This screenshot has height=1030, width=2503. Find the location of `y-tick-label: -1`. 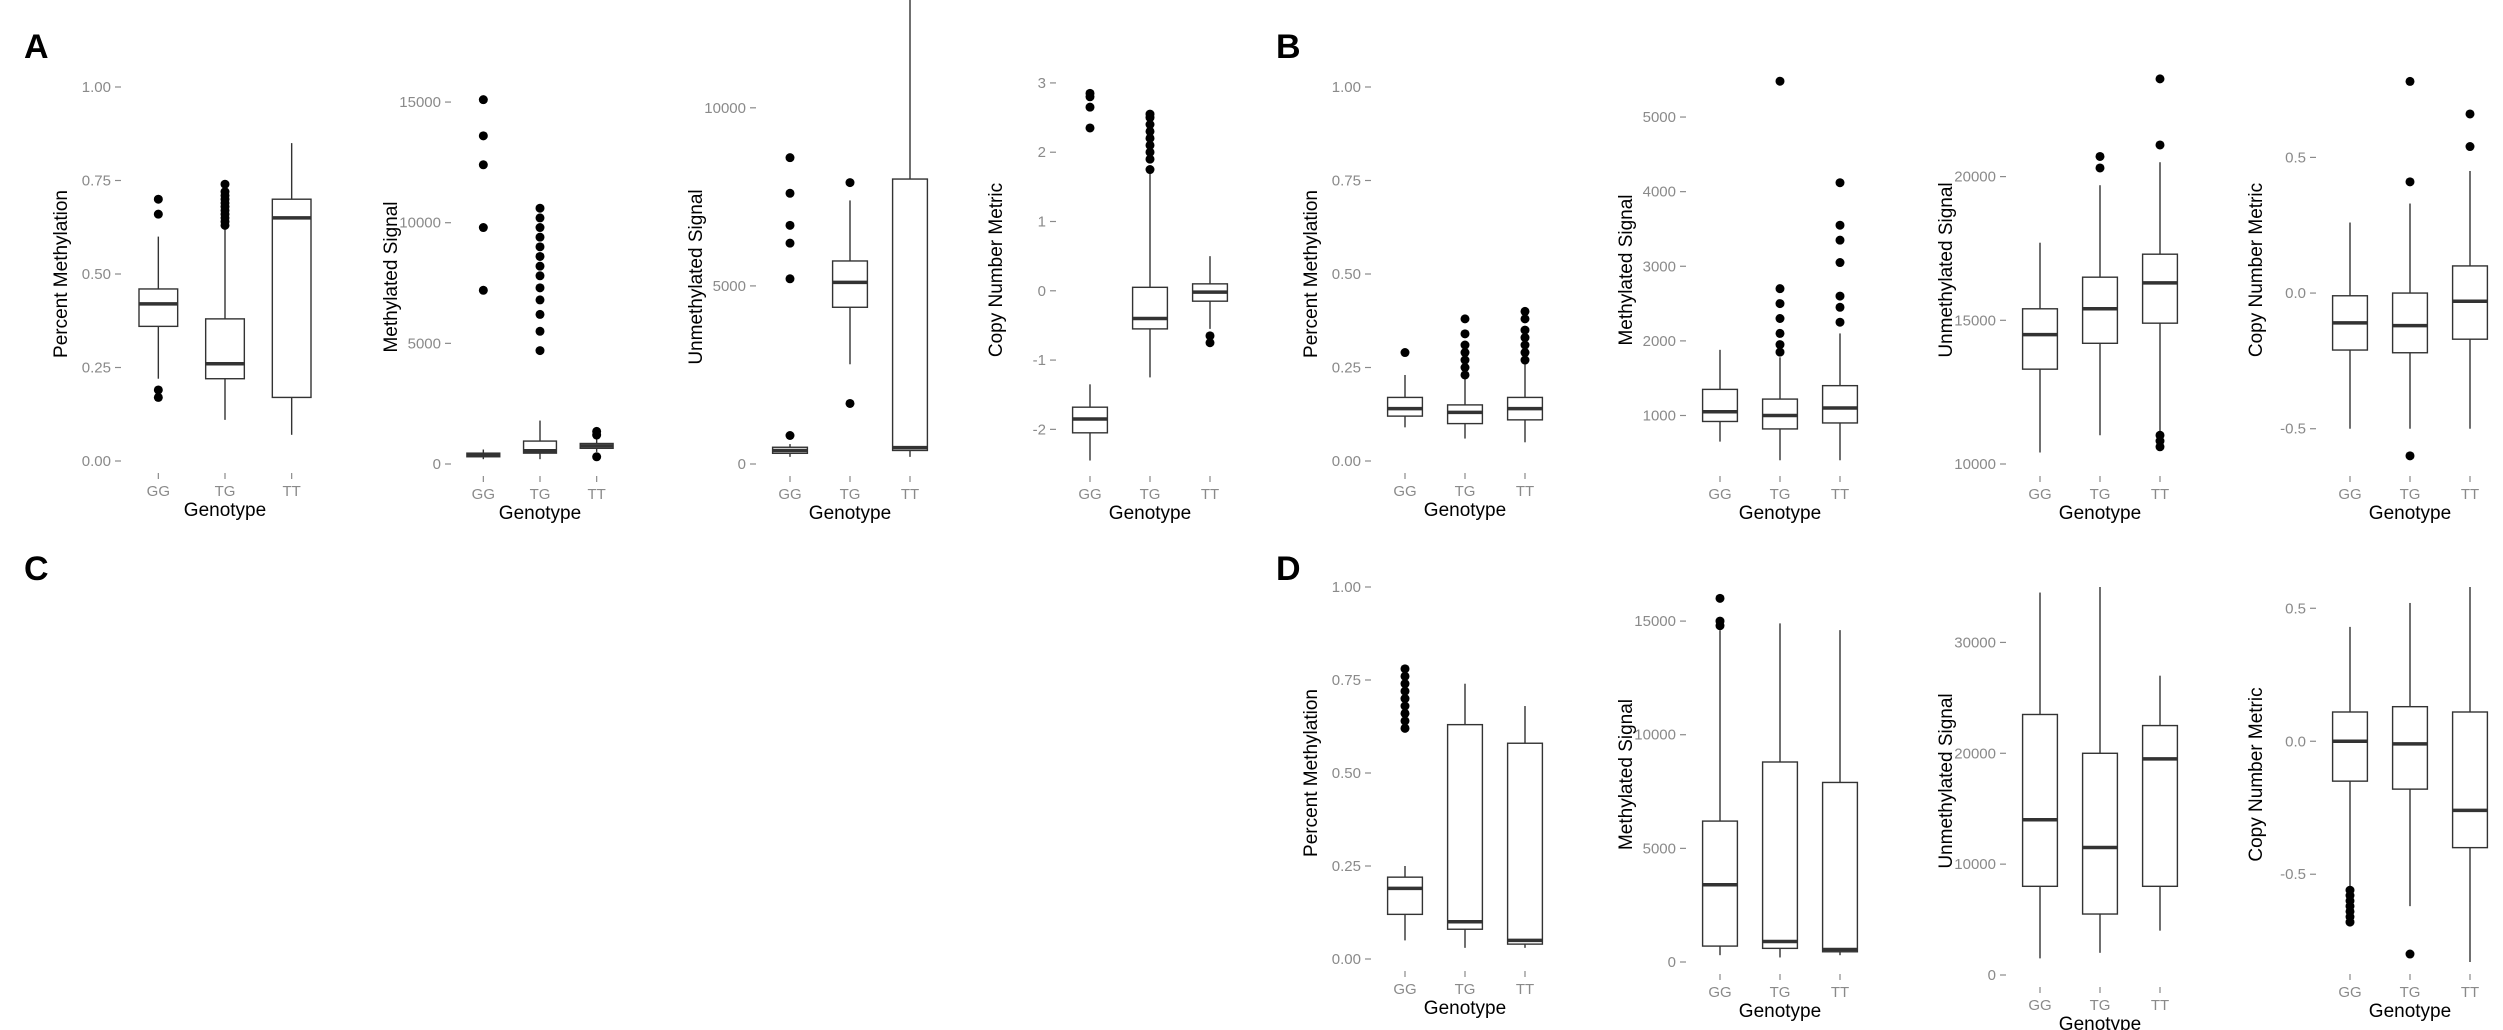

y-tick-label: -1 is located at coordinates (1039, 360).